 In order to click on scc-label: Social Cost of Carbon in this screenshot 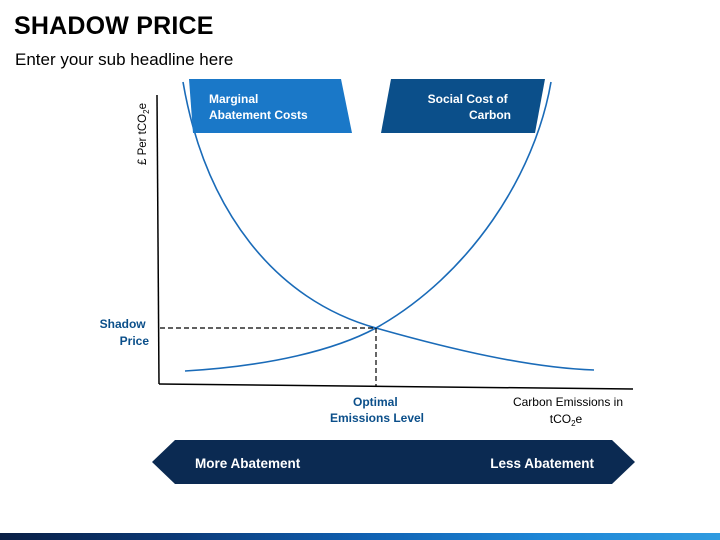, I will do `click(469, 107)`.